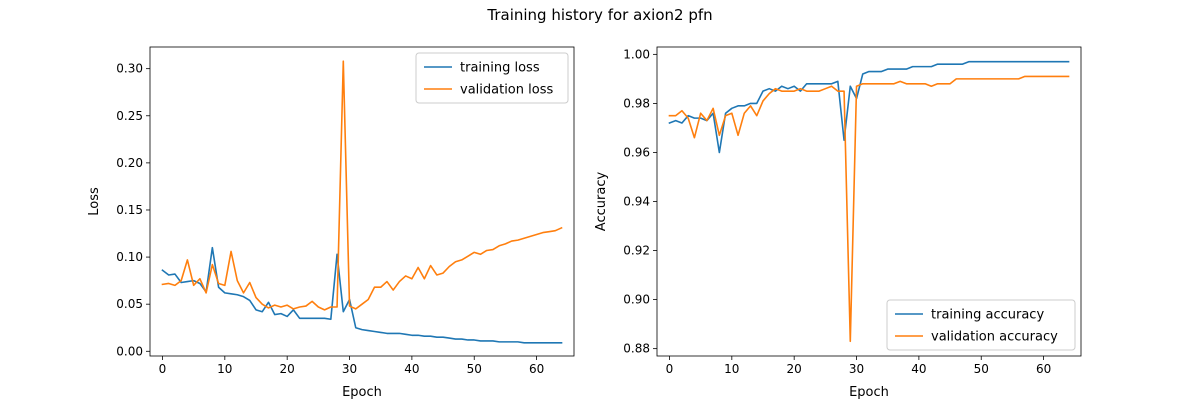 The width and height of the screenshot is (1200, 400). What do you see at coordinates (918, 369) in the screenshot?
I see `accuracy-x-tick-label: 40` at bounding box center [918, 369].